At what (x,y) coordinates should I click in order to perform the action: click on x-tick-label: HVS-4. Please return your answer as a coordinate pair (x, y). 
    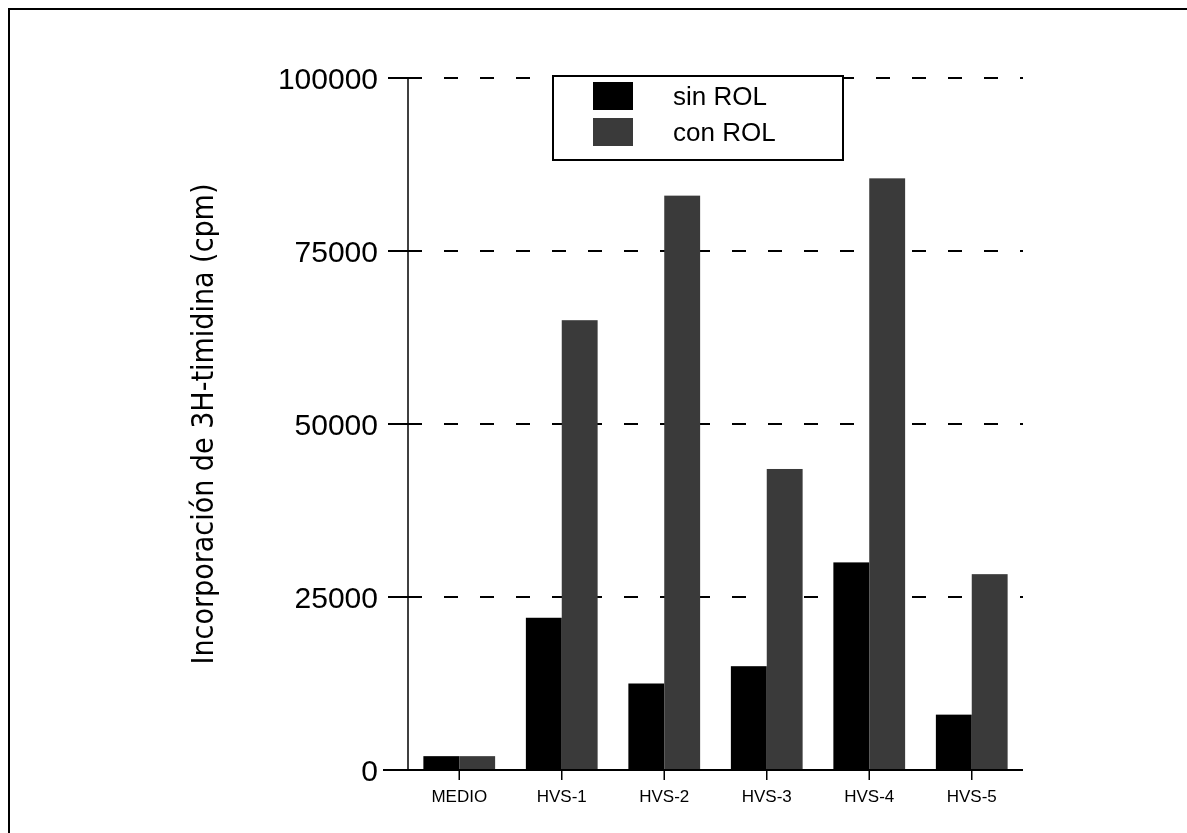
    Looking at the image, I should click on (869, 796).